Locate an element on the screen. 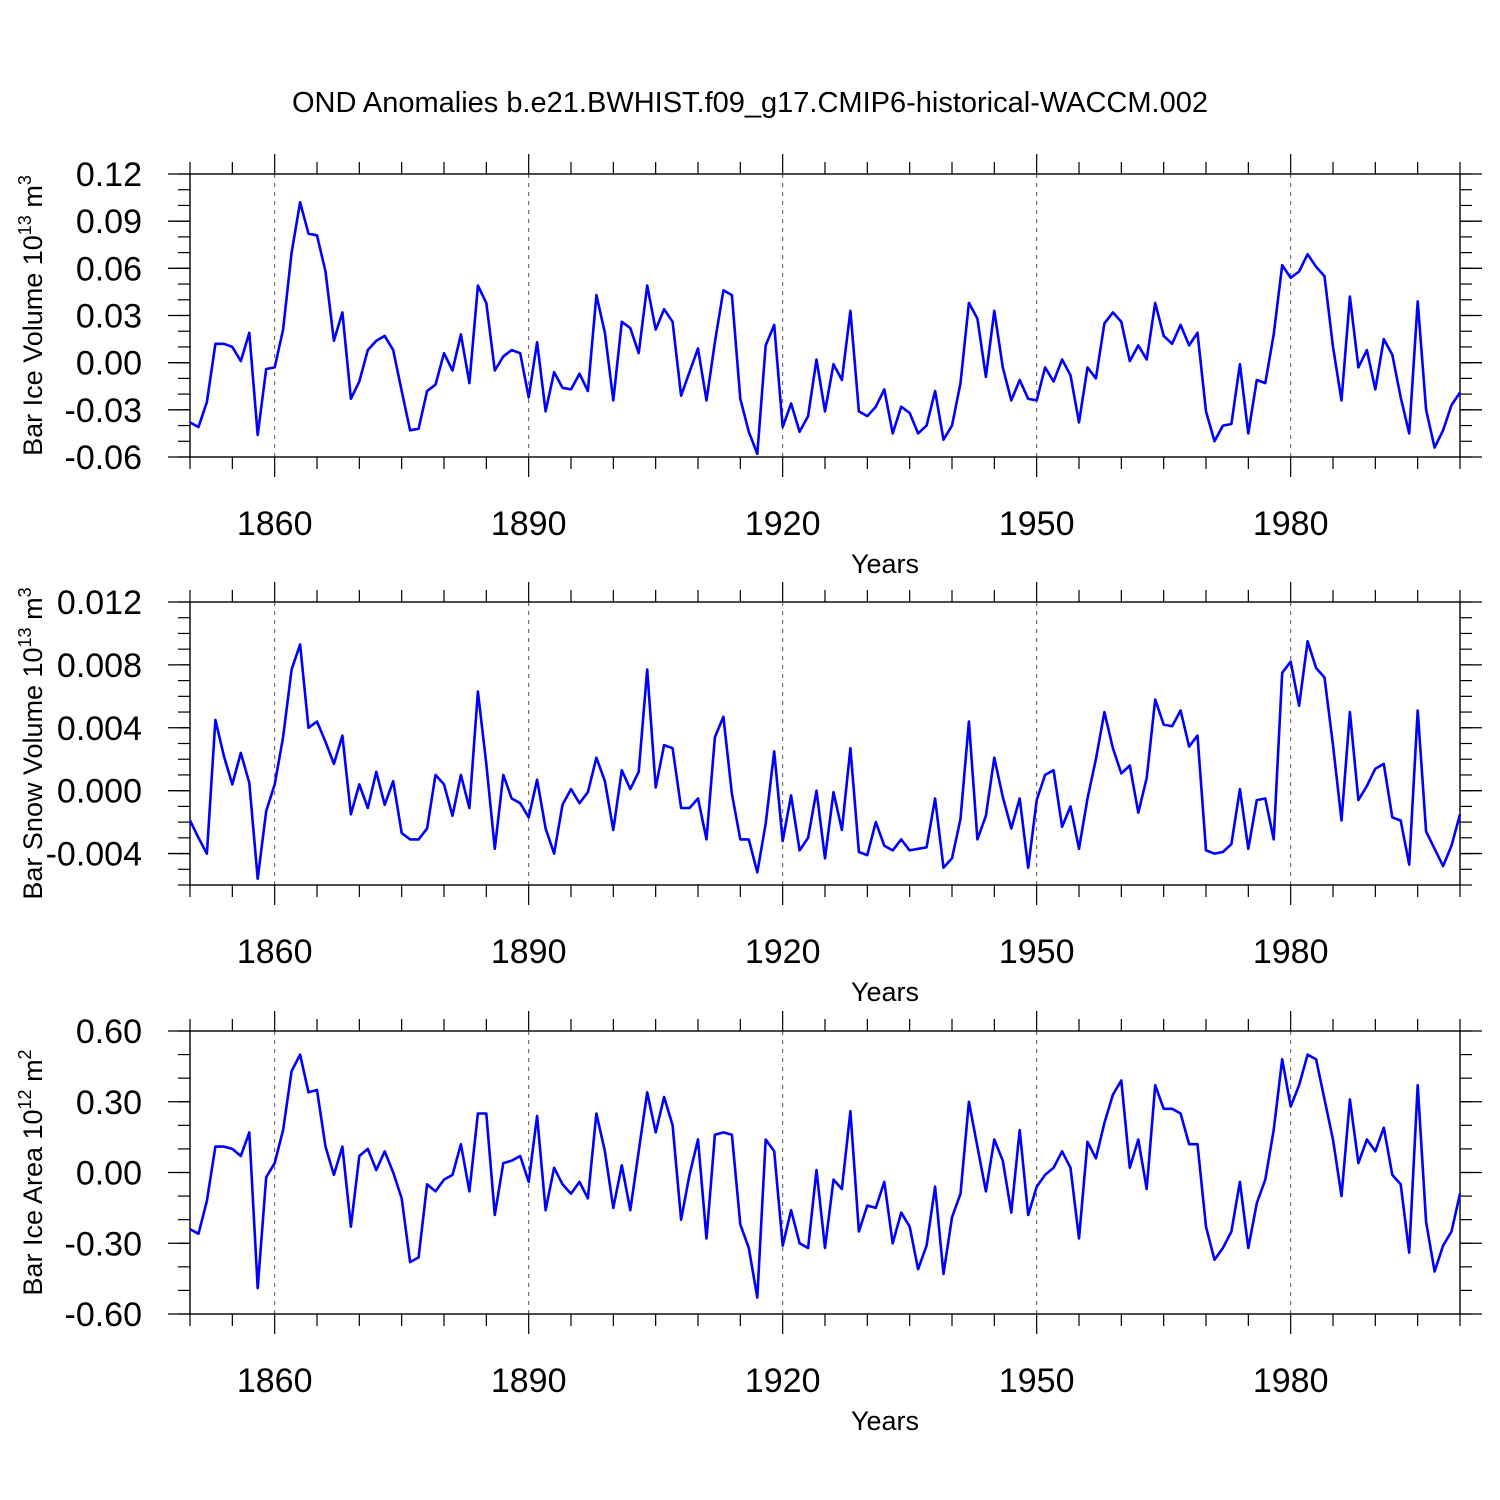  y-tick-label: 0.03 is located at coordinates (109, 317).